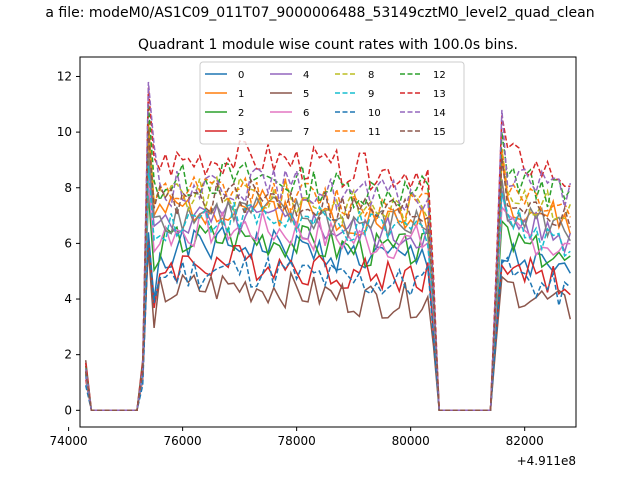 Image resolution: width=640 pixels, height=480 pixels. I want to click on x-axis-offset-label: +4.911e8, so click(546, 461).